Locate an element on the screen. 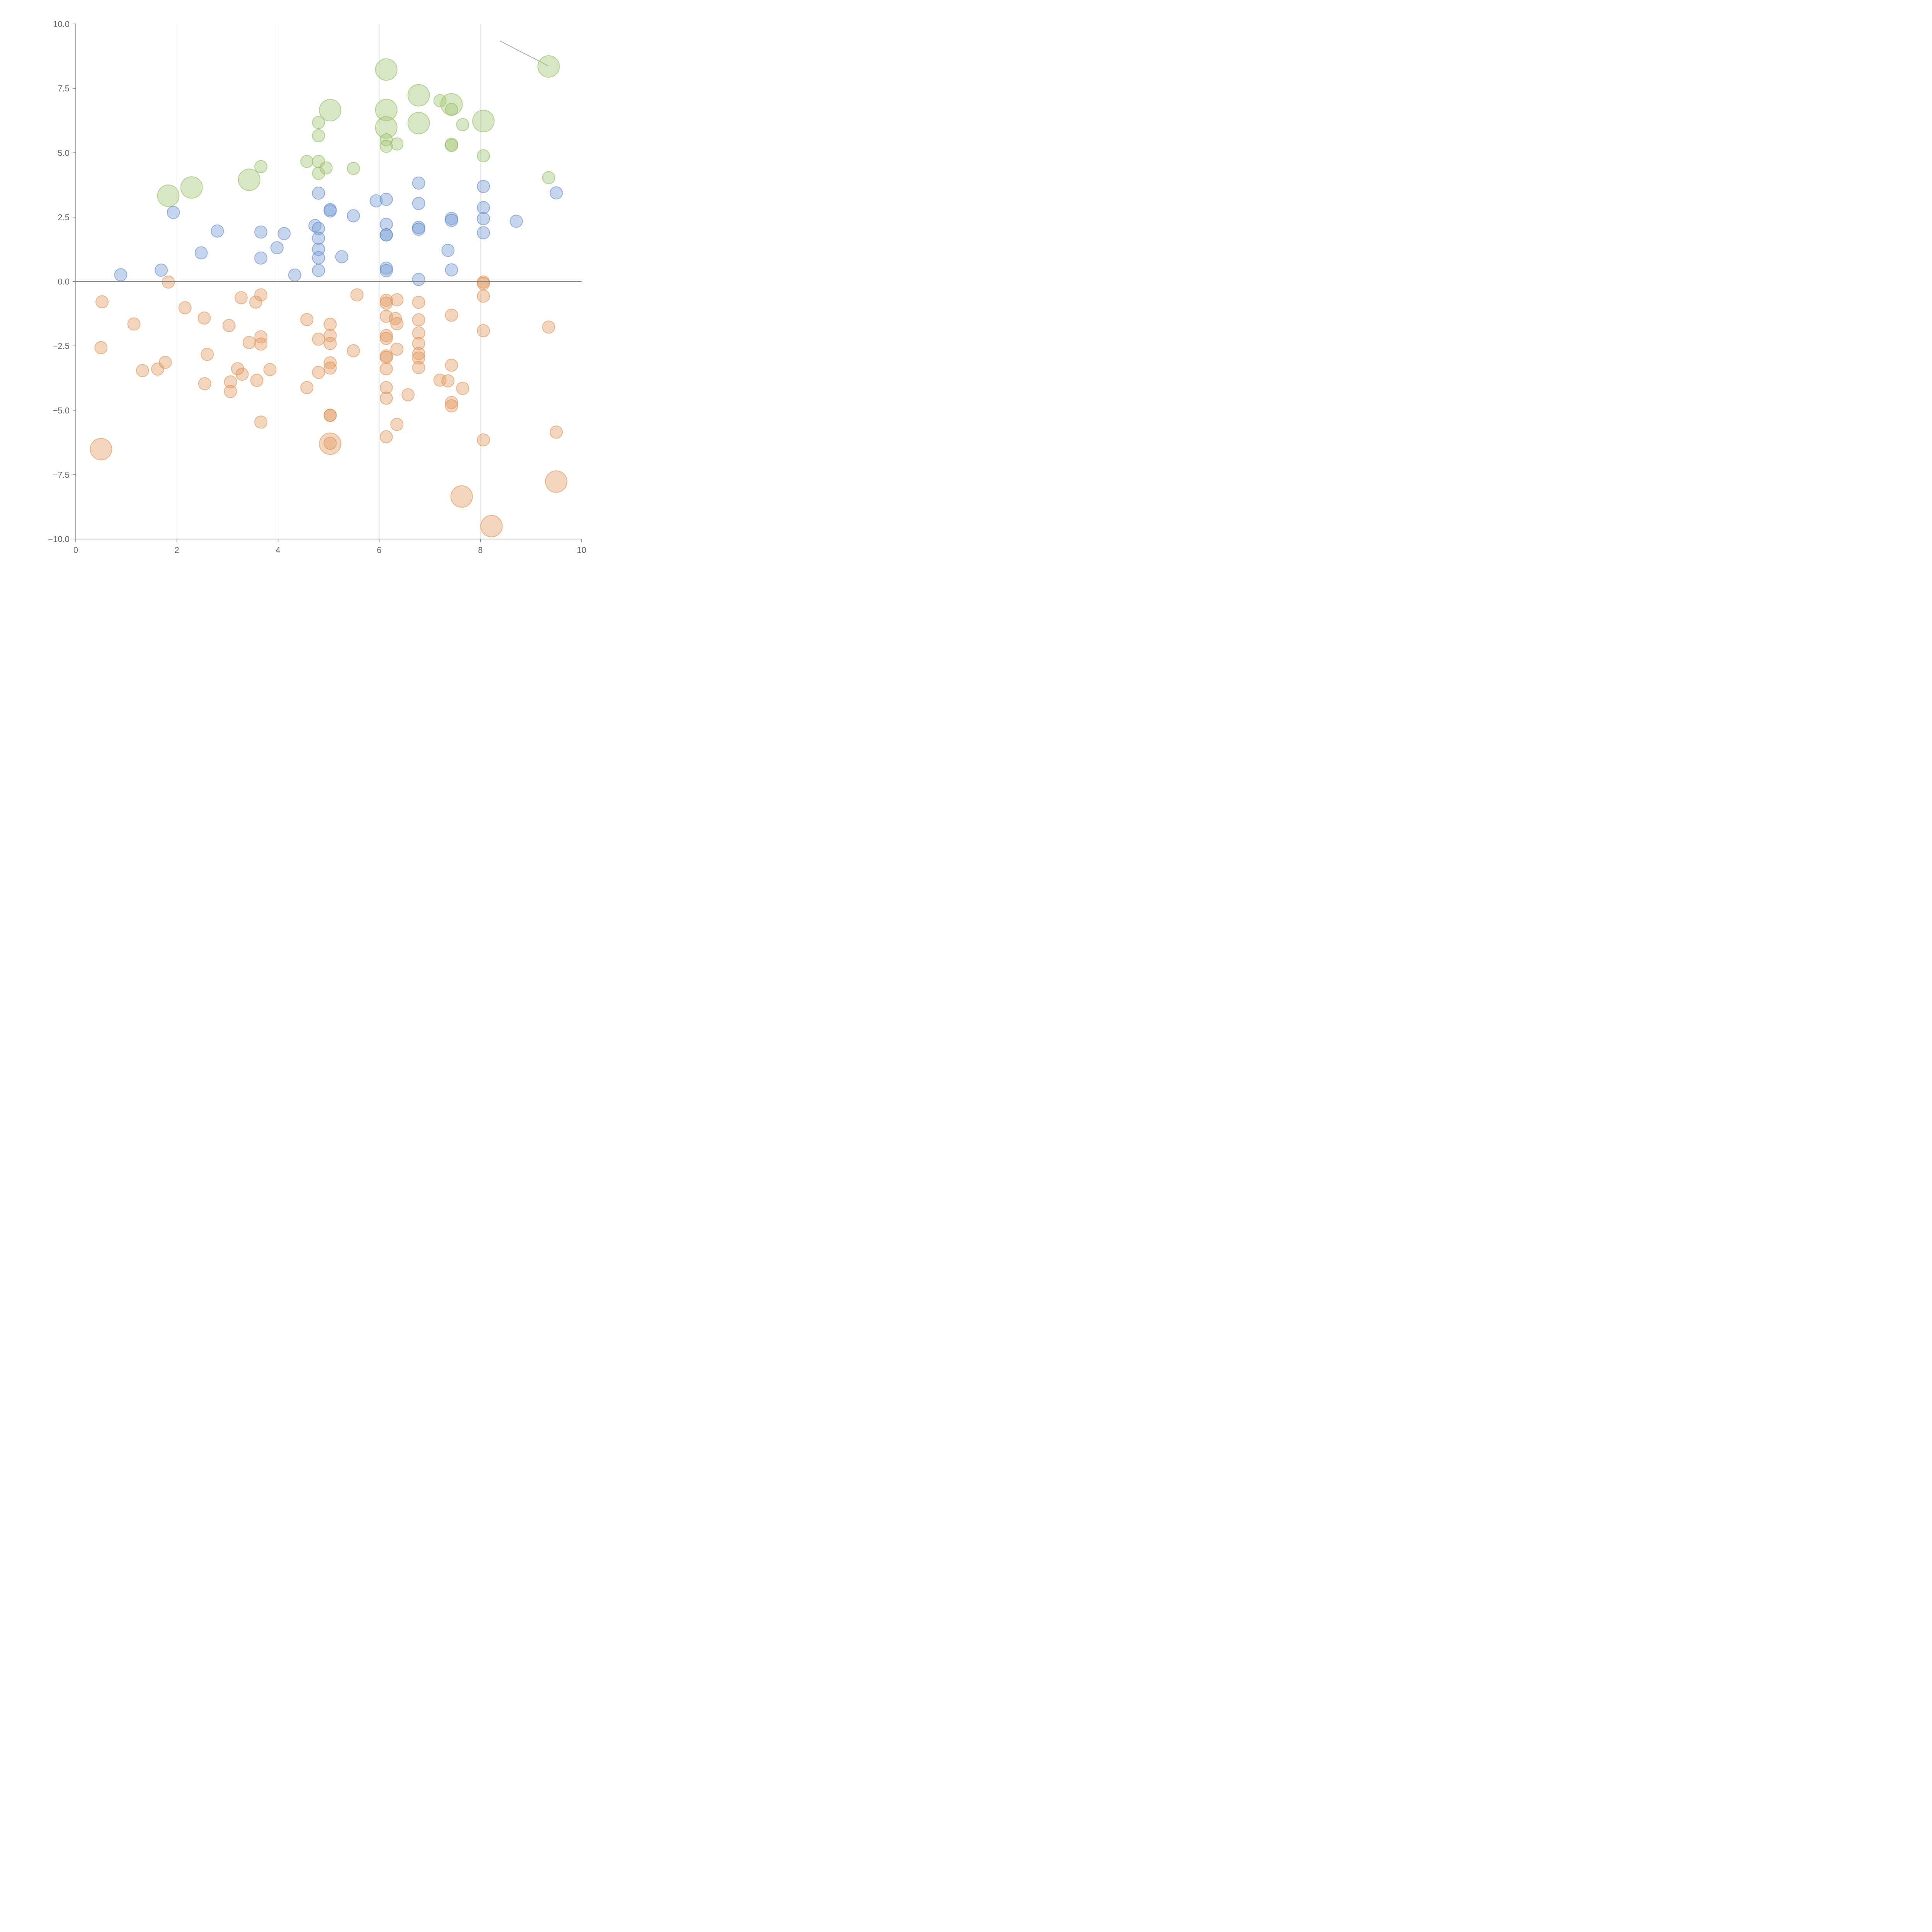 The height and width of the screenshot is (1932, 1932). annotation-leader-line is located at coordinates (524, 54).